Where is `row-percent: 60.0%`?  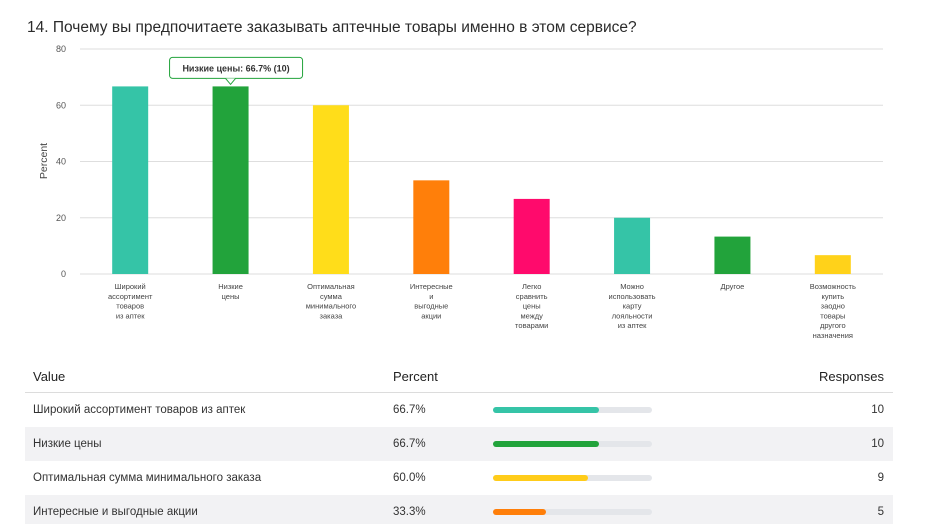 row-percent: 60.0% is located at coordinates (409, 478).